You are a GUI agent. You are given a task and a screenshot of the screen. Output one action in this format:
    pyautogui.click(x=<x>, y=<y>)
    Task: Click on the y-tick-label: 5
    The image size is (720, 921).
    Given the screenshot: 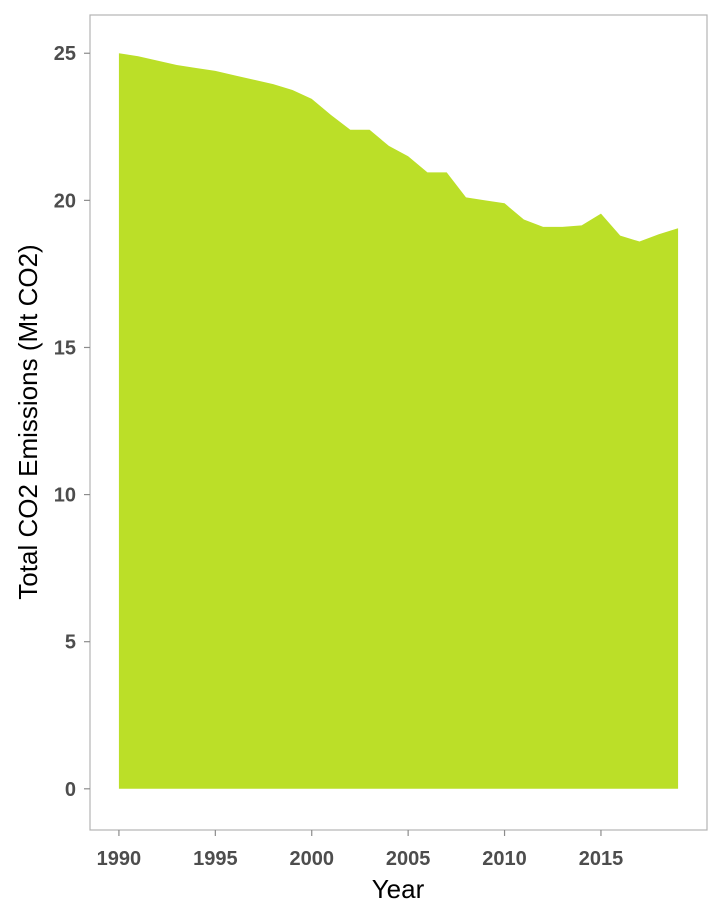 What is the action you would take?
    pyautogui.click(x=70, y=643)
    